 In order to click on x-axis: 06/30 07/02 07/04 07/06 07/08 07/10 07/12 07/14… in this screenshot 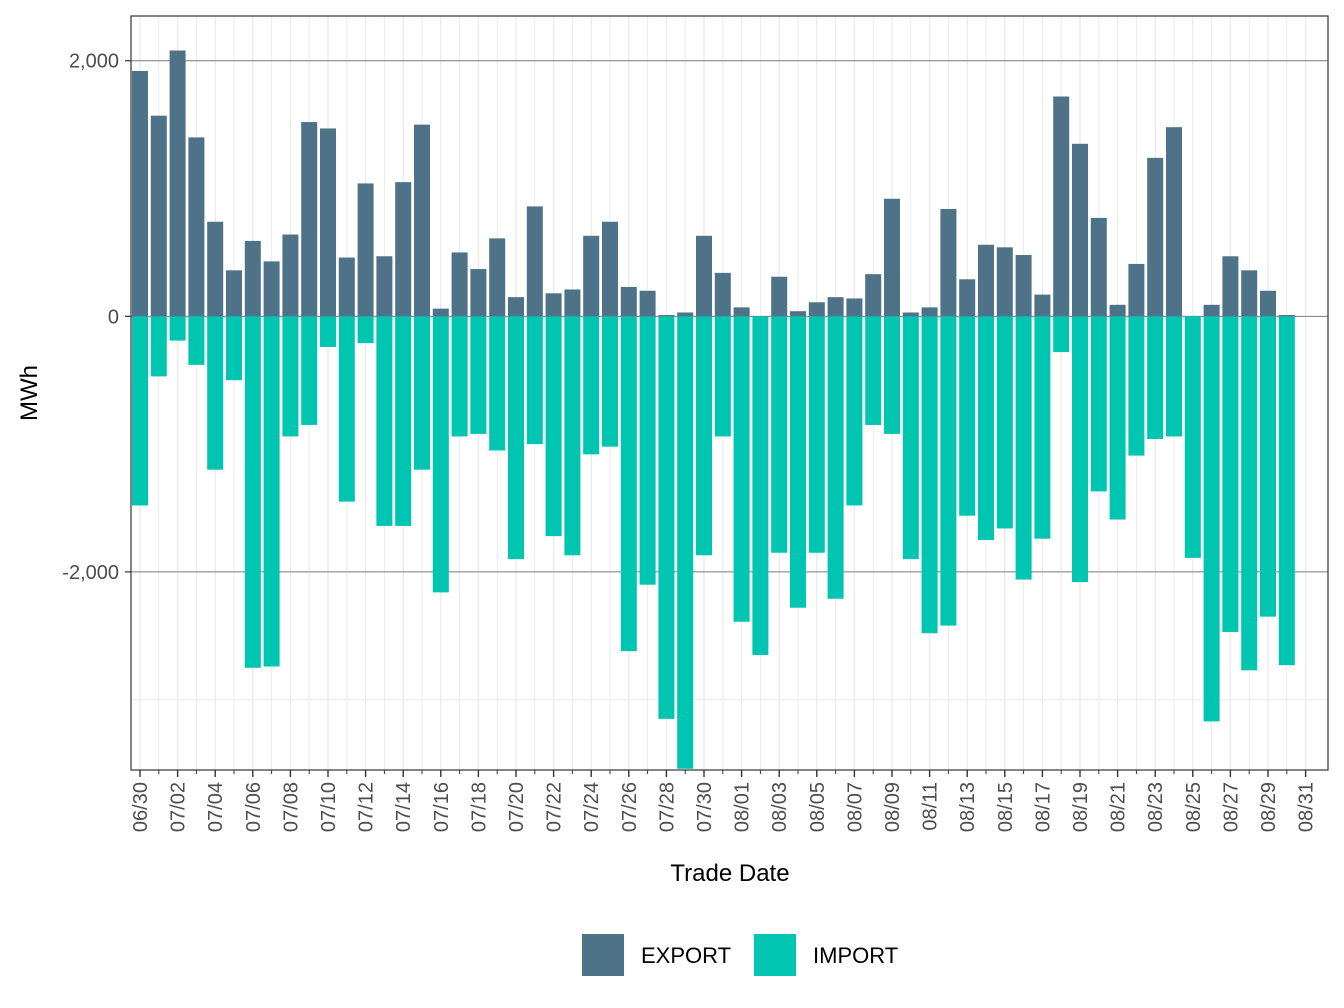, I will do `click(724, 801)`.